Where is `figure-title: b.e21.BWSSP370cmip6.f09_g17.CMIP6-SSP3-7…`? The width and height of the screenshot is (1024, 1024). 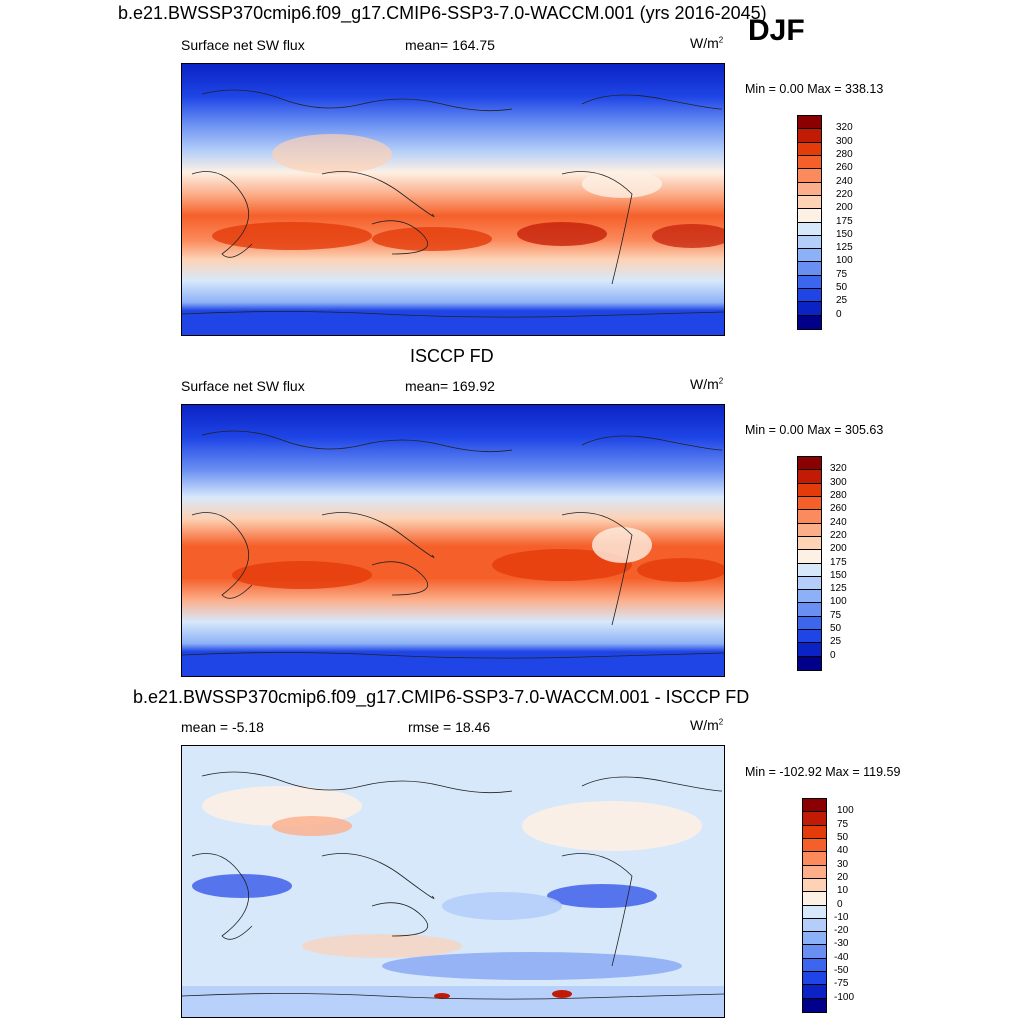 figure-title: b.e21.BWSSP370cmip6.f09_g17.CMIP6-SSP3-7… is located at coordinates (442, 13).